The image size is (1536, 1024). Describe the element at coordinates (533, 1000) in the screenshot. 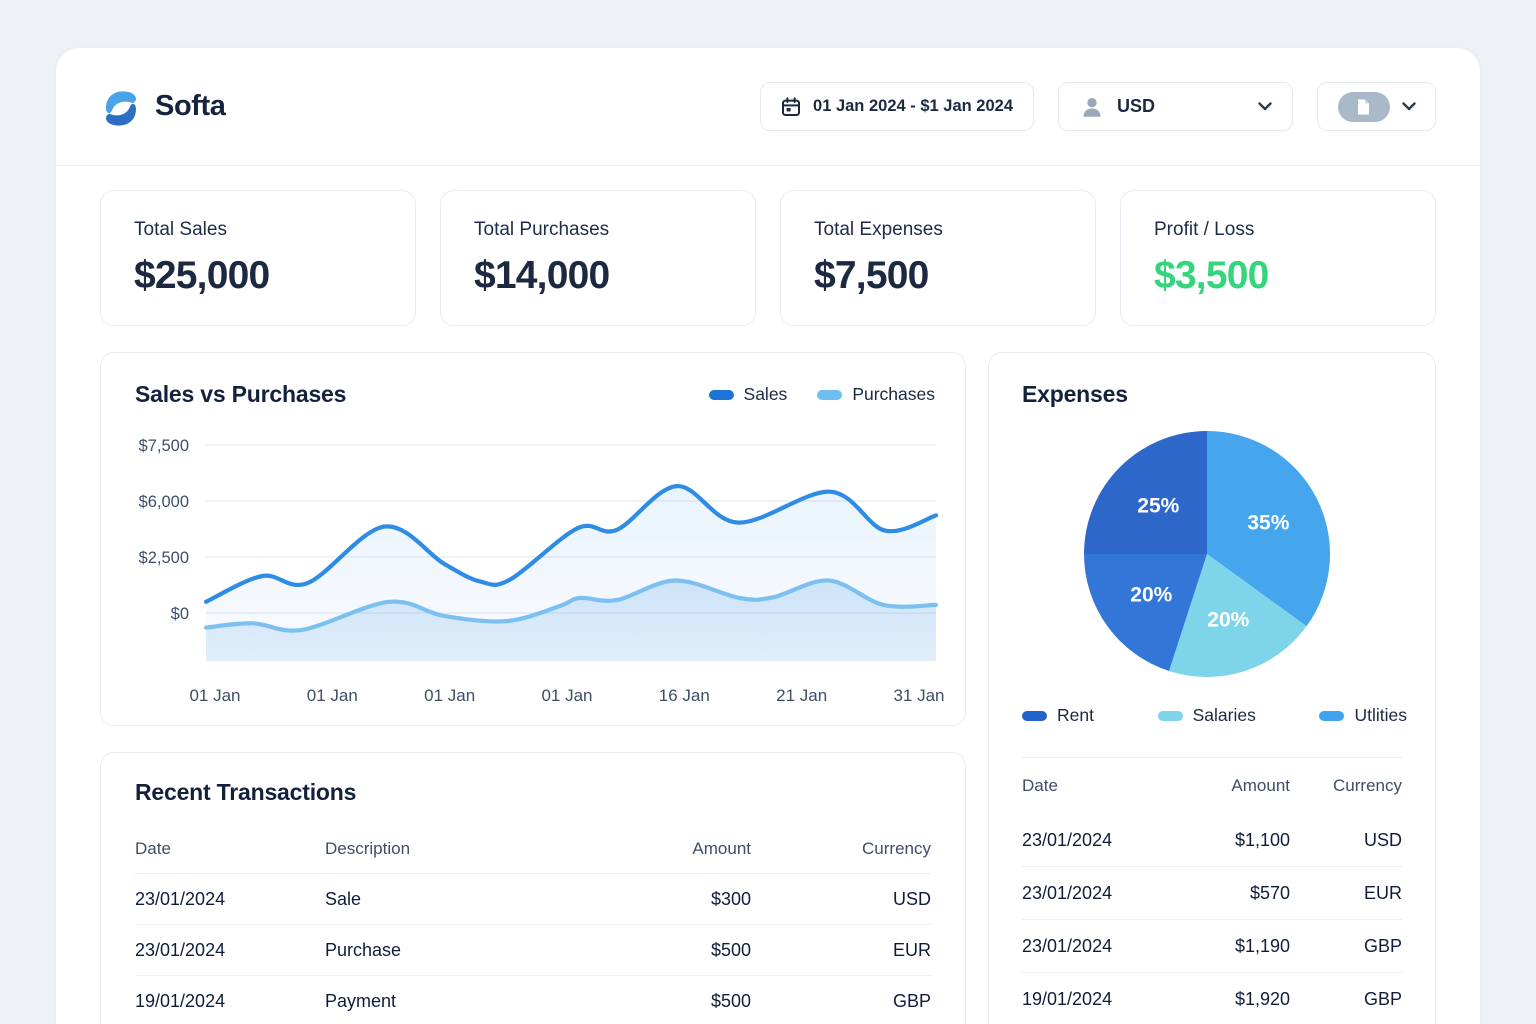

I see `table-row: 19/01/2024 Payment $500 GBP` at that location.